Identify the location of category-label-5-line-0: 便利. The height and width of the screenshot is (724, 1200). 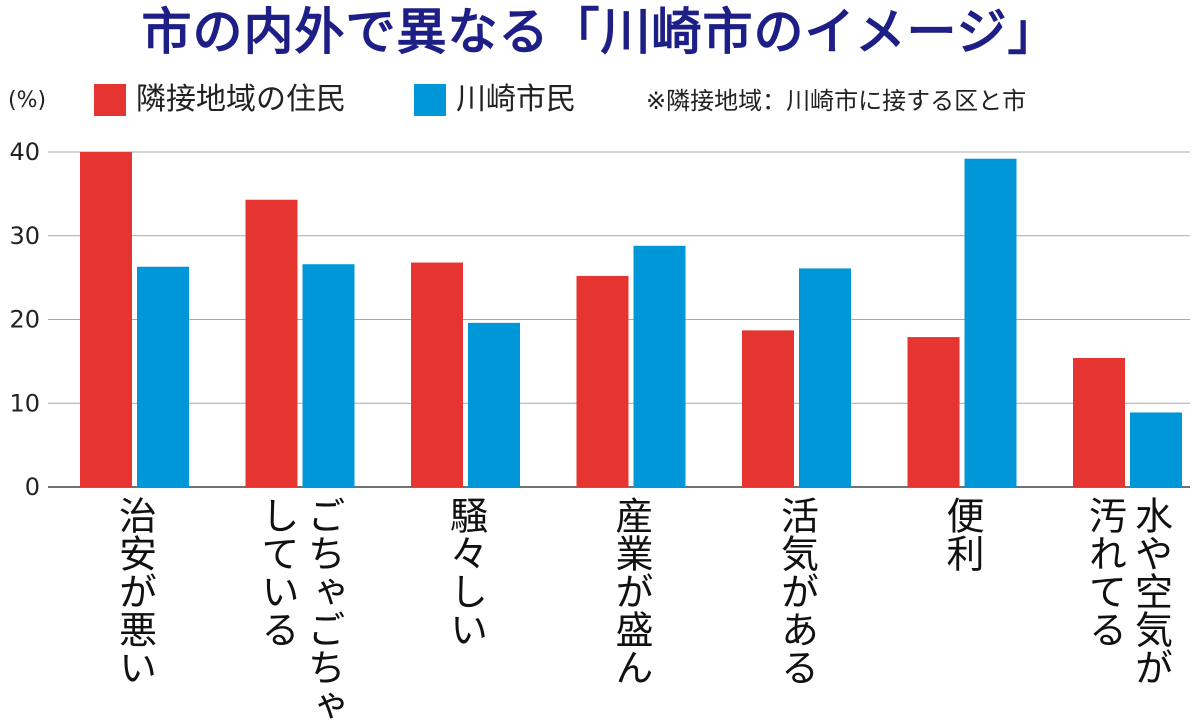
(962, 534).